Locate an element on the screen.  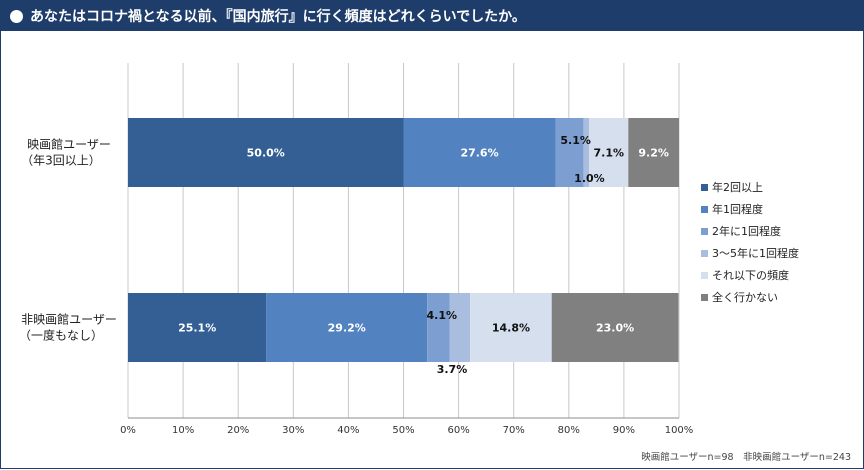
sample-size-note: 映画館ユーザーn=98 非映画館ユーザーn=243 is located at coordinates (746, 457).